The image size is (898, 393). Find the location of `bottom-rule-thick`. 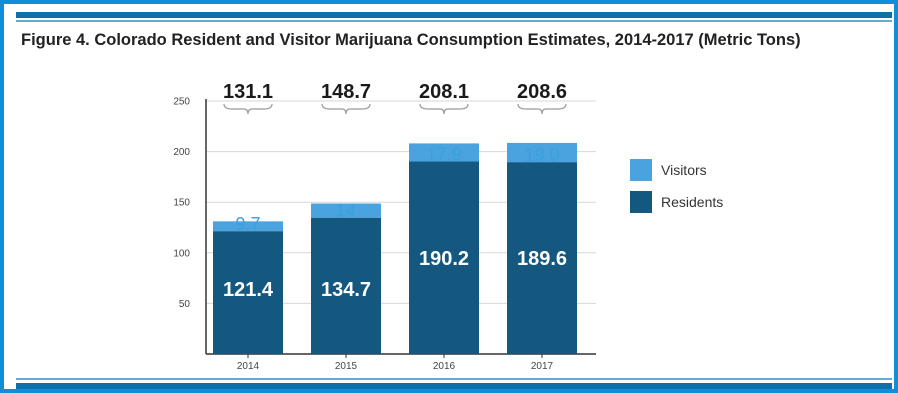

bottom-rule-thick is located at coordinates (454, 386).